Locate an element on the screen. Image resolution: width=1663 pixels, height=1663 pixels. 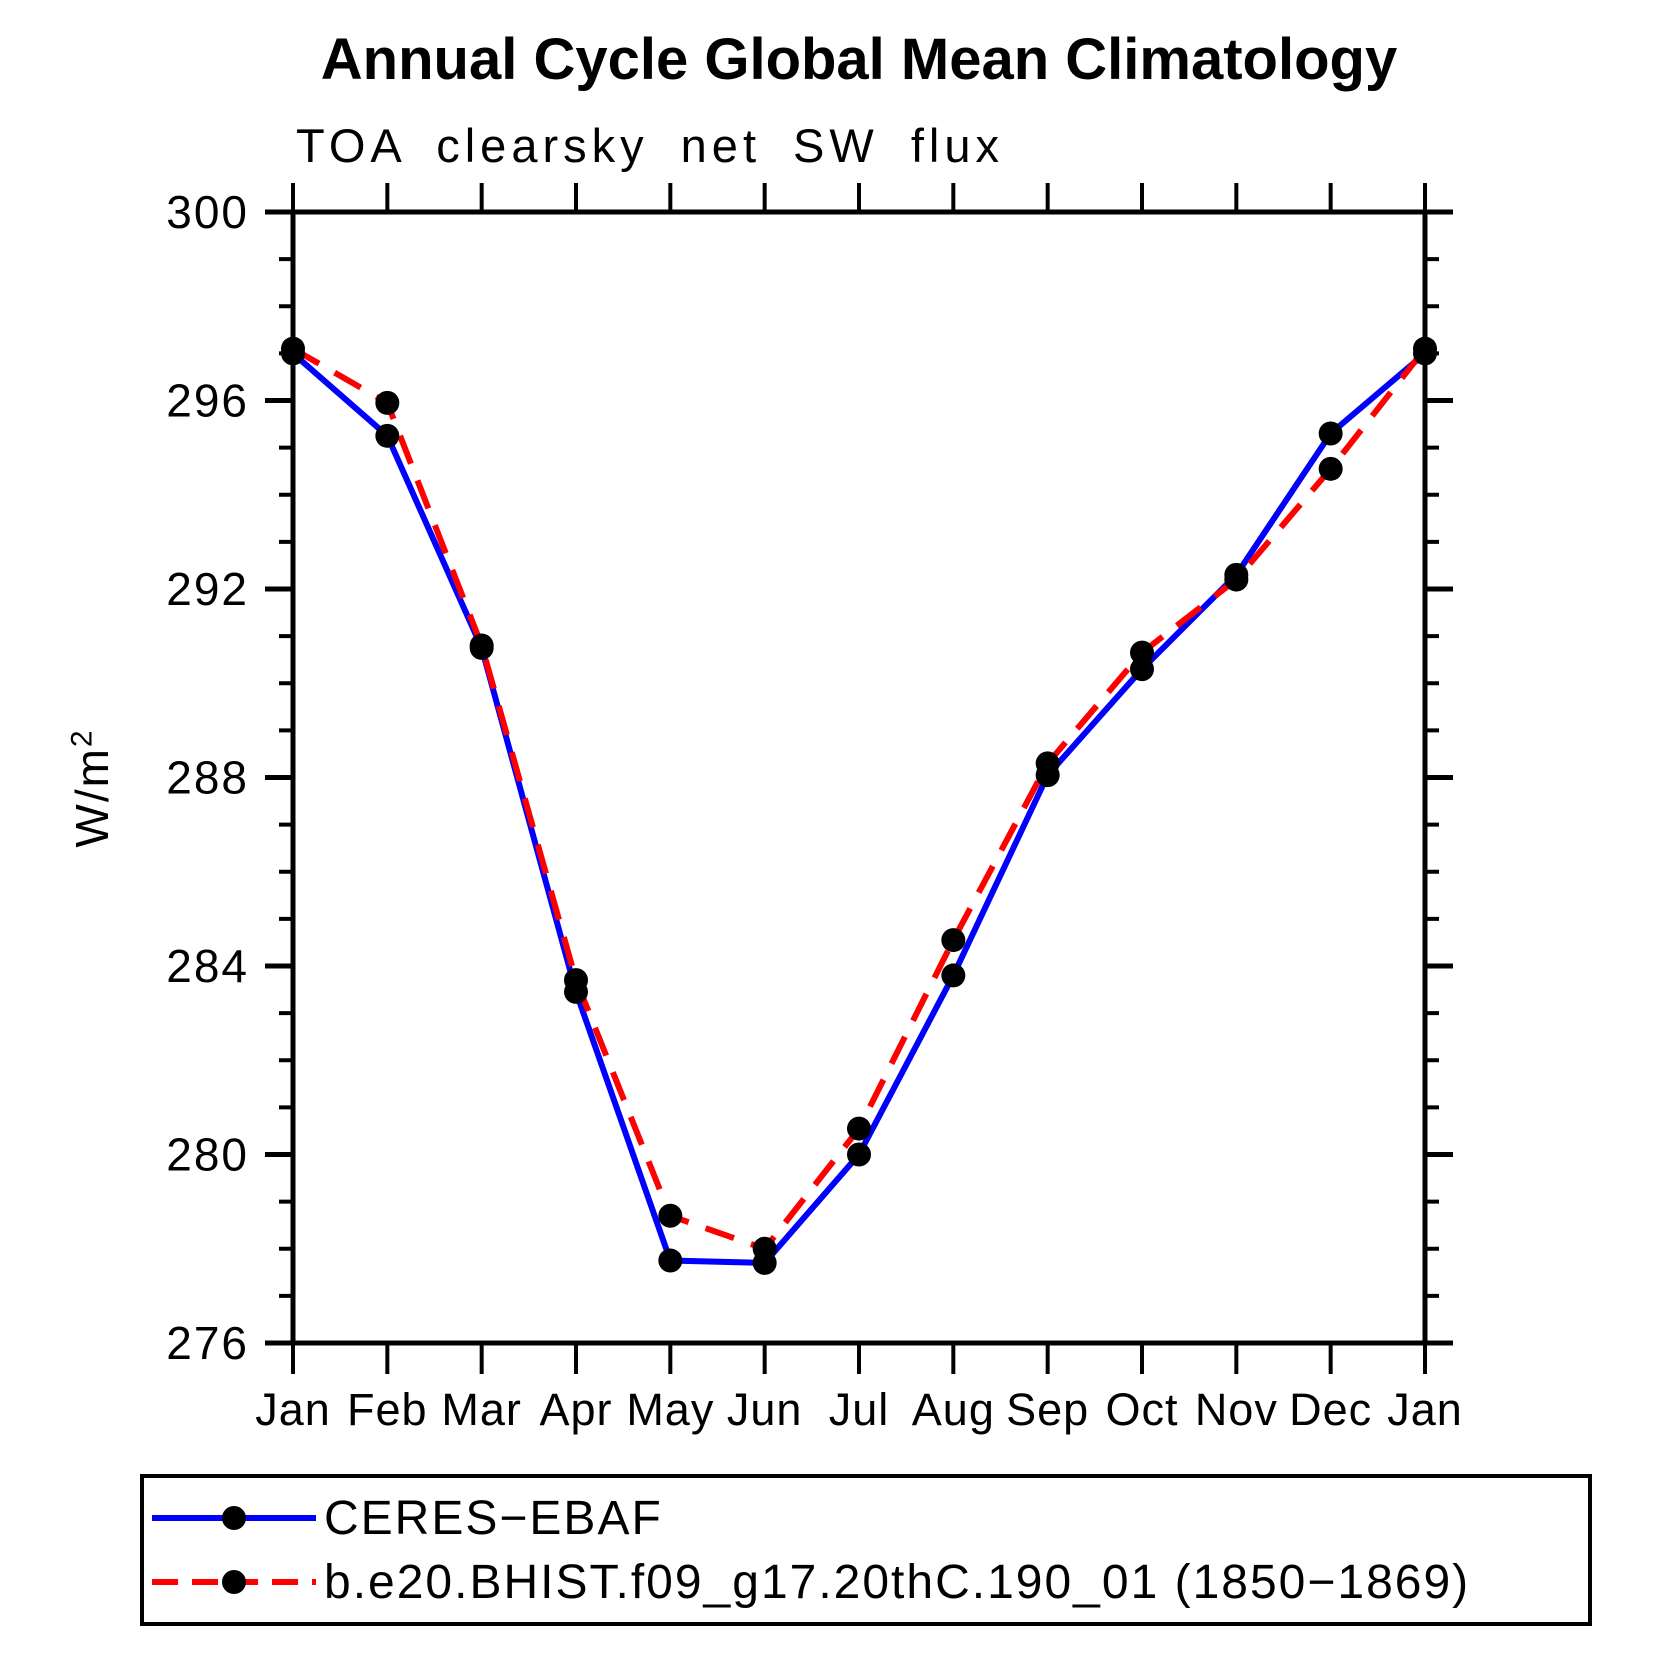
x-tick-label: Sep is located at coordinates (1047, 1409).